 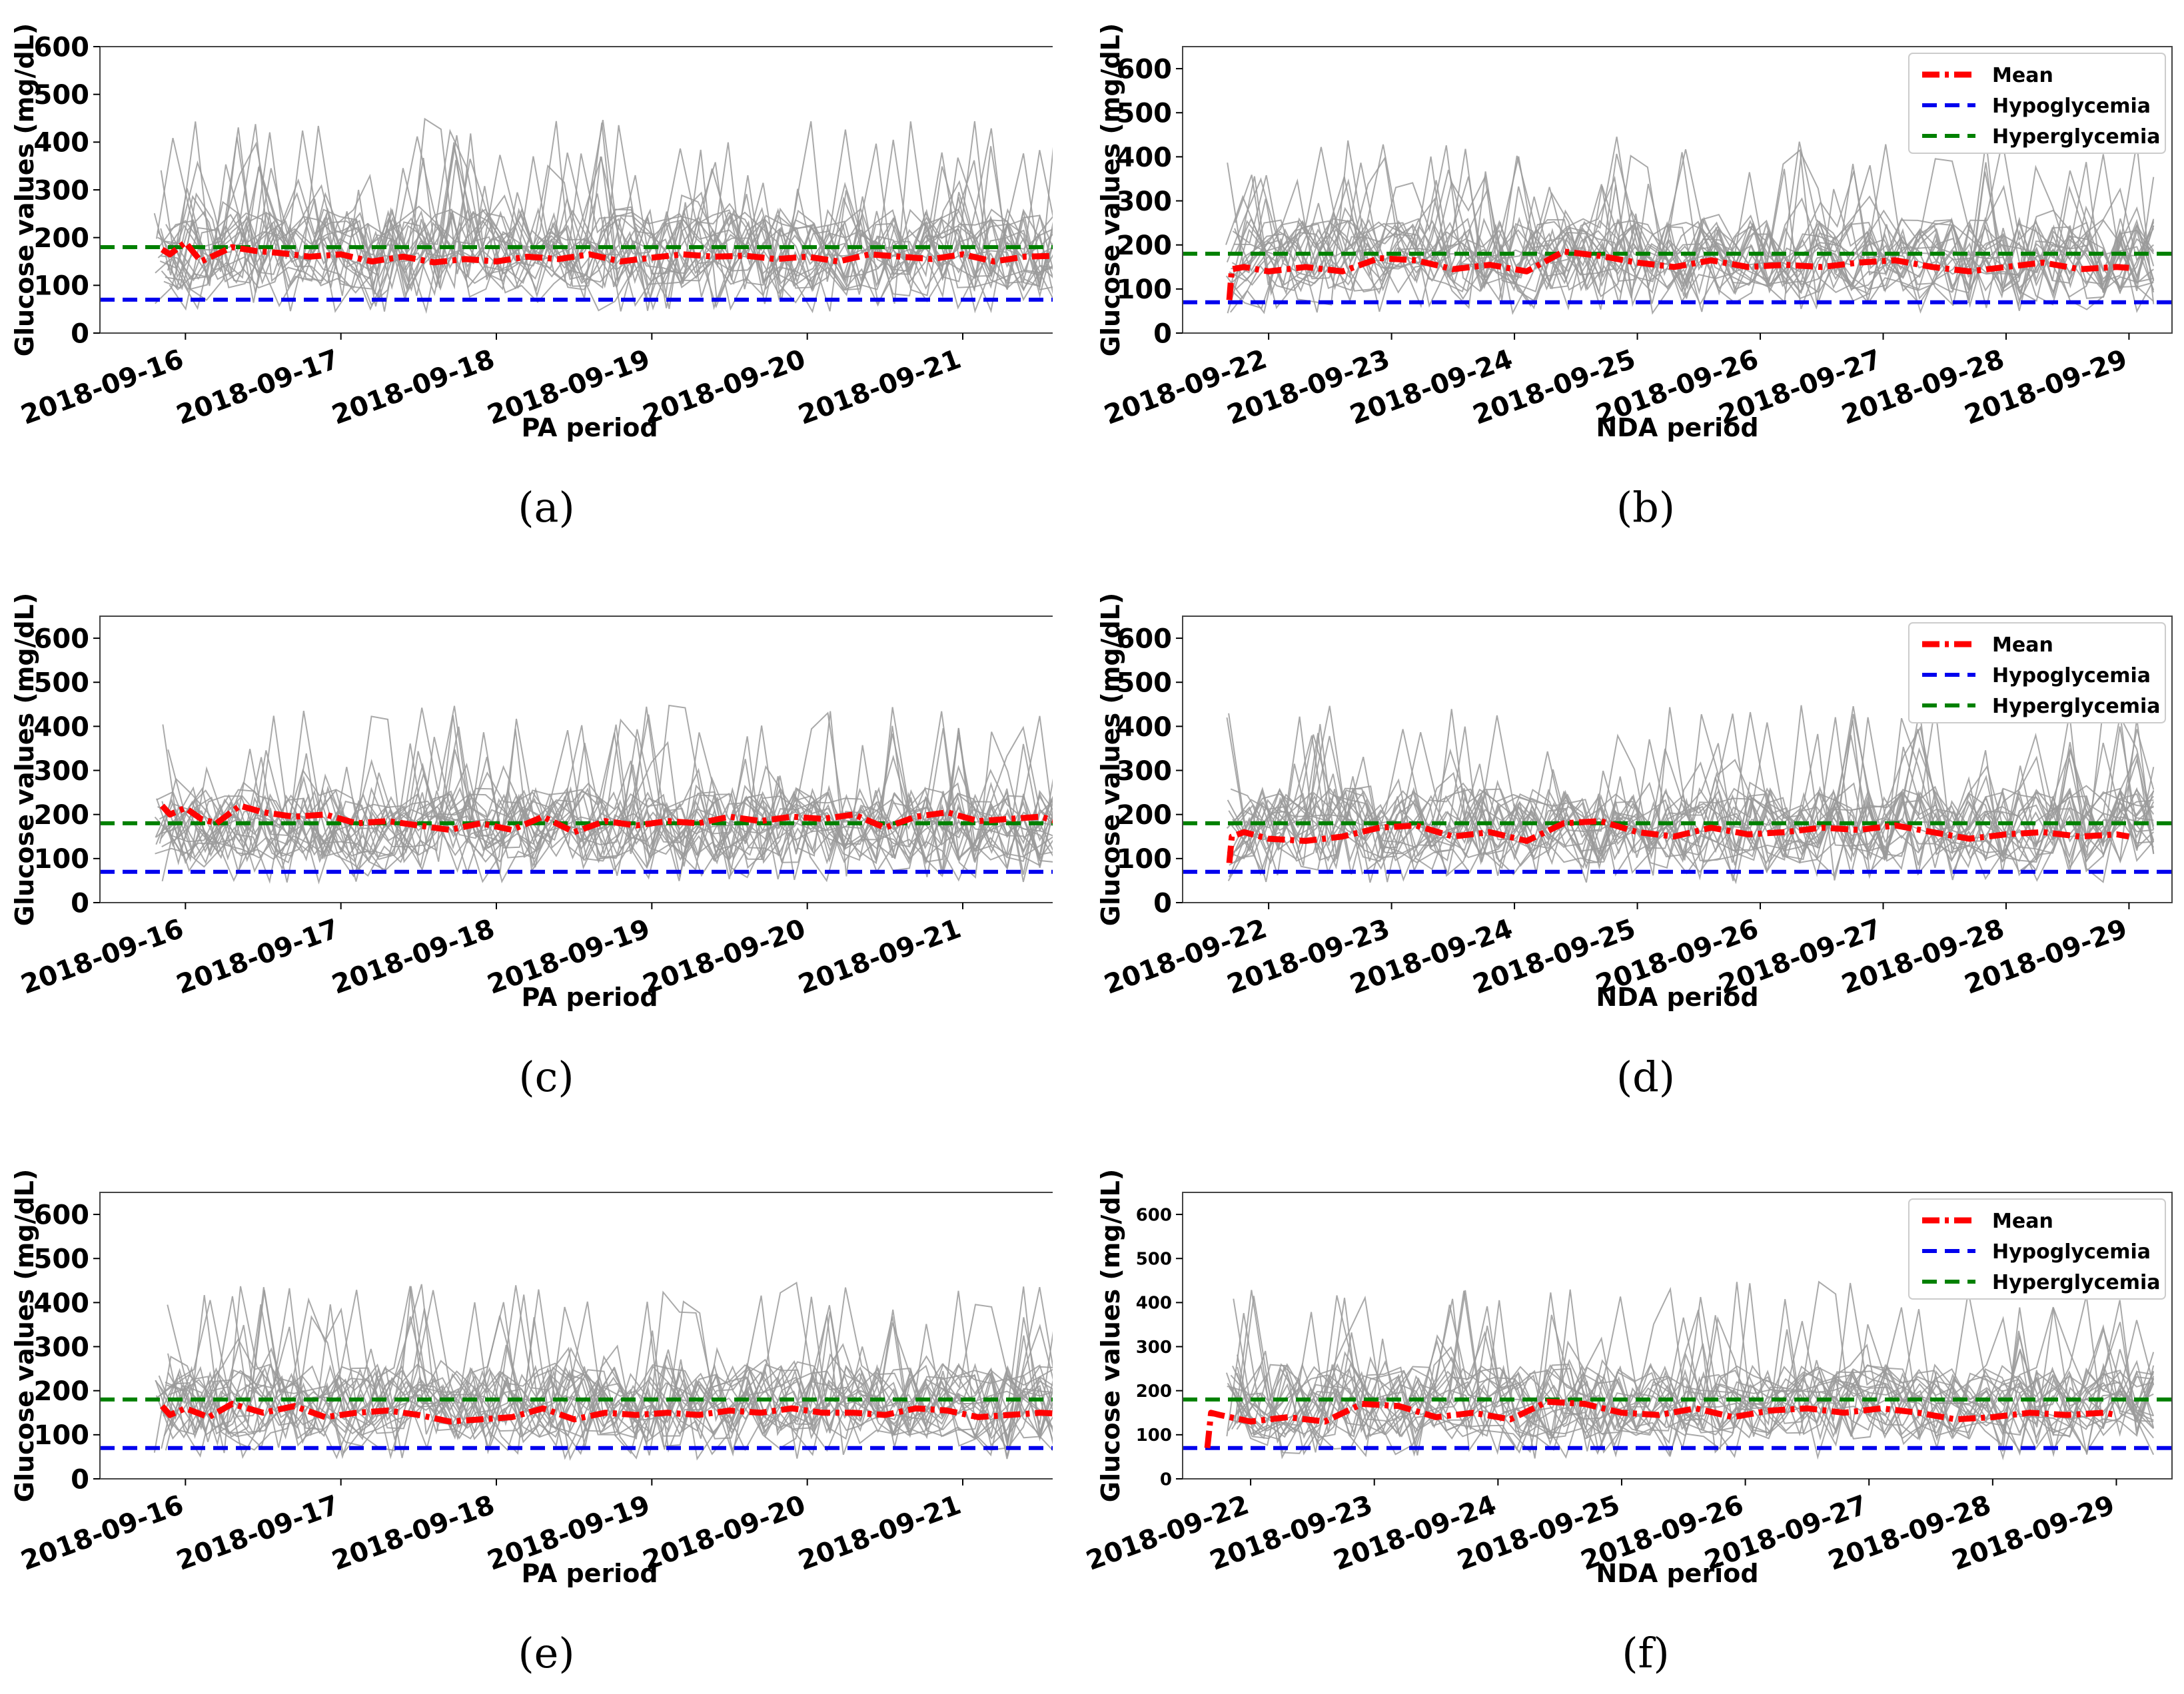 What do you see at coordinates (102, 1533) in the screenshot?
I see `x-tick-label: 2018-09-16` at bounding box center [102, 1533].